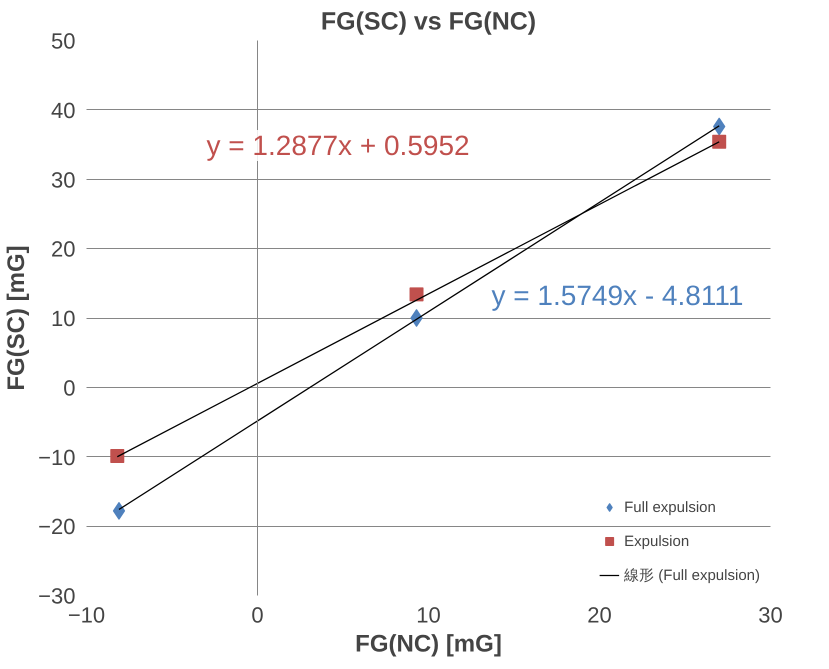 The height and width of the screenshot is (669, 829). I want to click on chart-title: FG(SC) vs FG(NC), so click(428, 22).